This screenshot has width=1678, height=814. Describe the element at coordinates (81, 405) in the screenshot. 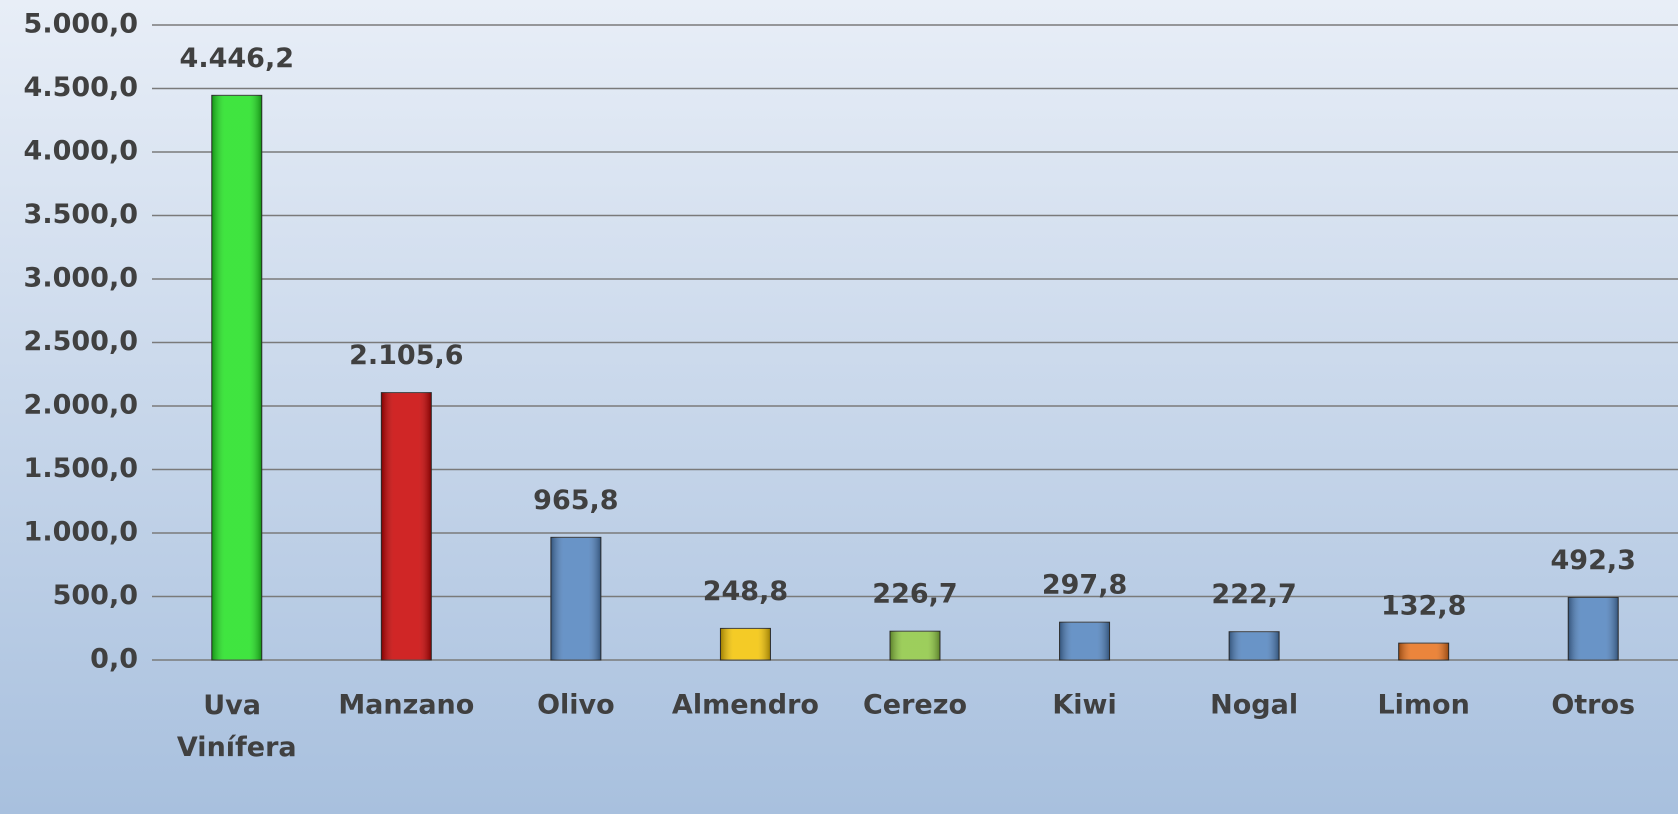

I see `y-tick-label: 2.000,0` at that location.